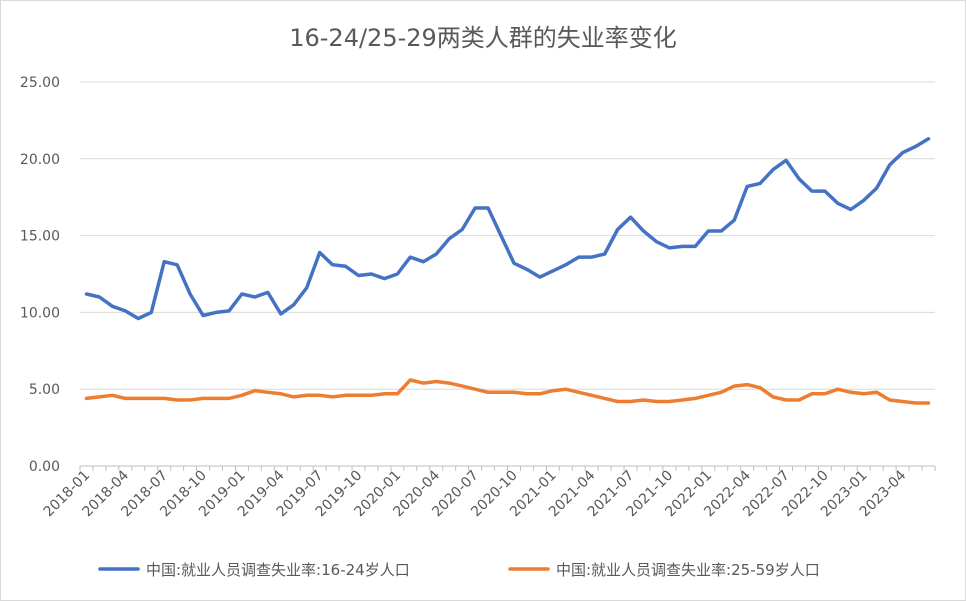 The height and width of the screenshot is (601, 966). I want to click on chart-title: 16-24/25-29两类人群的失业率变化, so click(483, 38).